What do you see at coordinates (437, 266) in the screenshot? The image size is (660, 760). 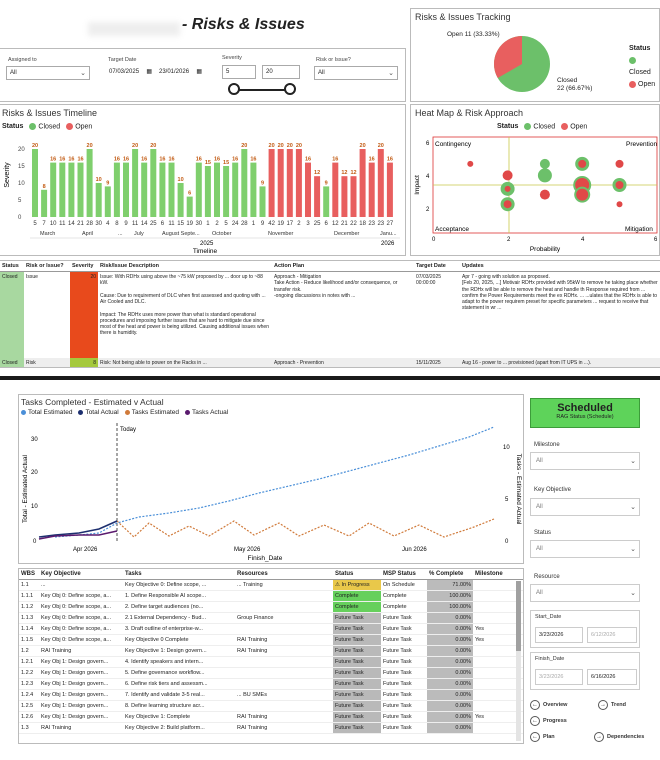 I see `col-target-date: Target Date` at bounding box center [437, 266].